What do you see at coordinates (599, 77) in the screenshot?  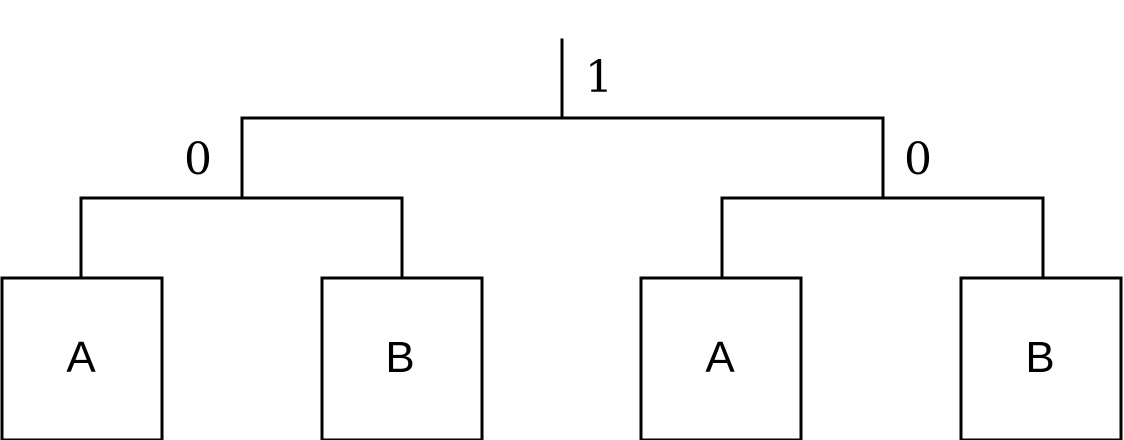 I see `root-label: 1` at bounding box center [599, 77].